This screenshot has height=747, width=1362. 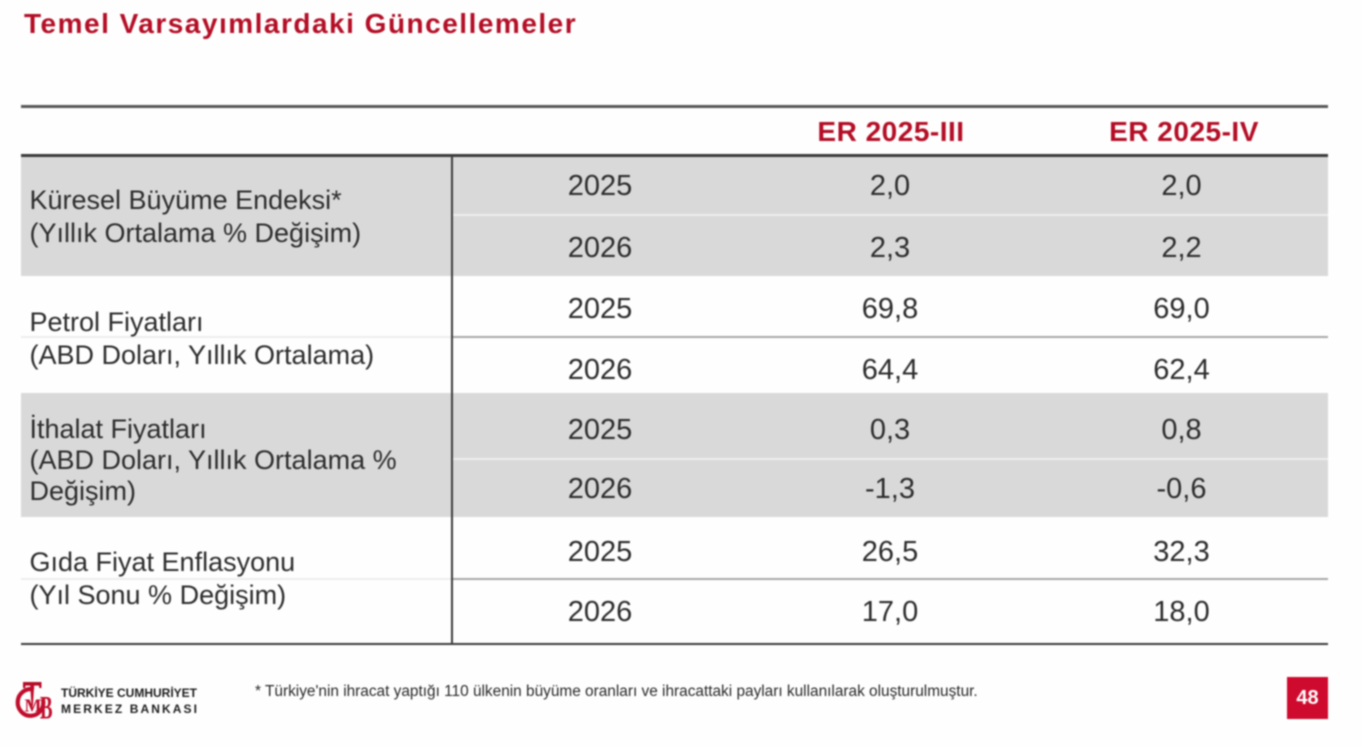 What do you see at coordinates (33, 706) in the screenshot?
I see `svg-text: M` at bounding box center [33, 706].